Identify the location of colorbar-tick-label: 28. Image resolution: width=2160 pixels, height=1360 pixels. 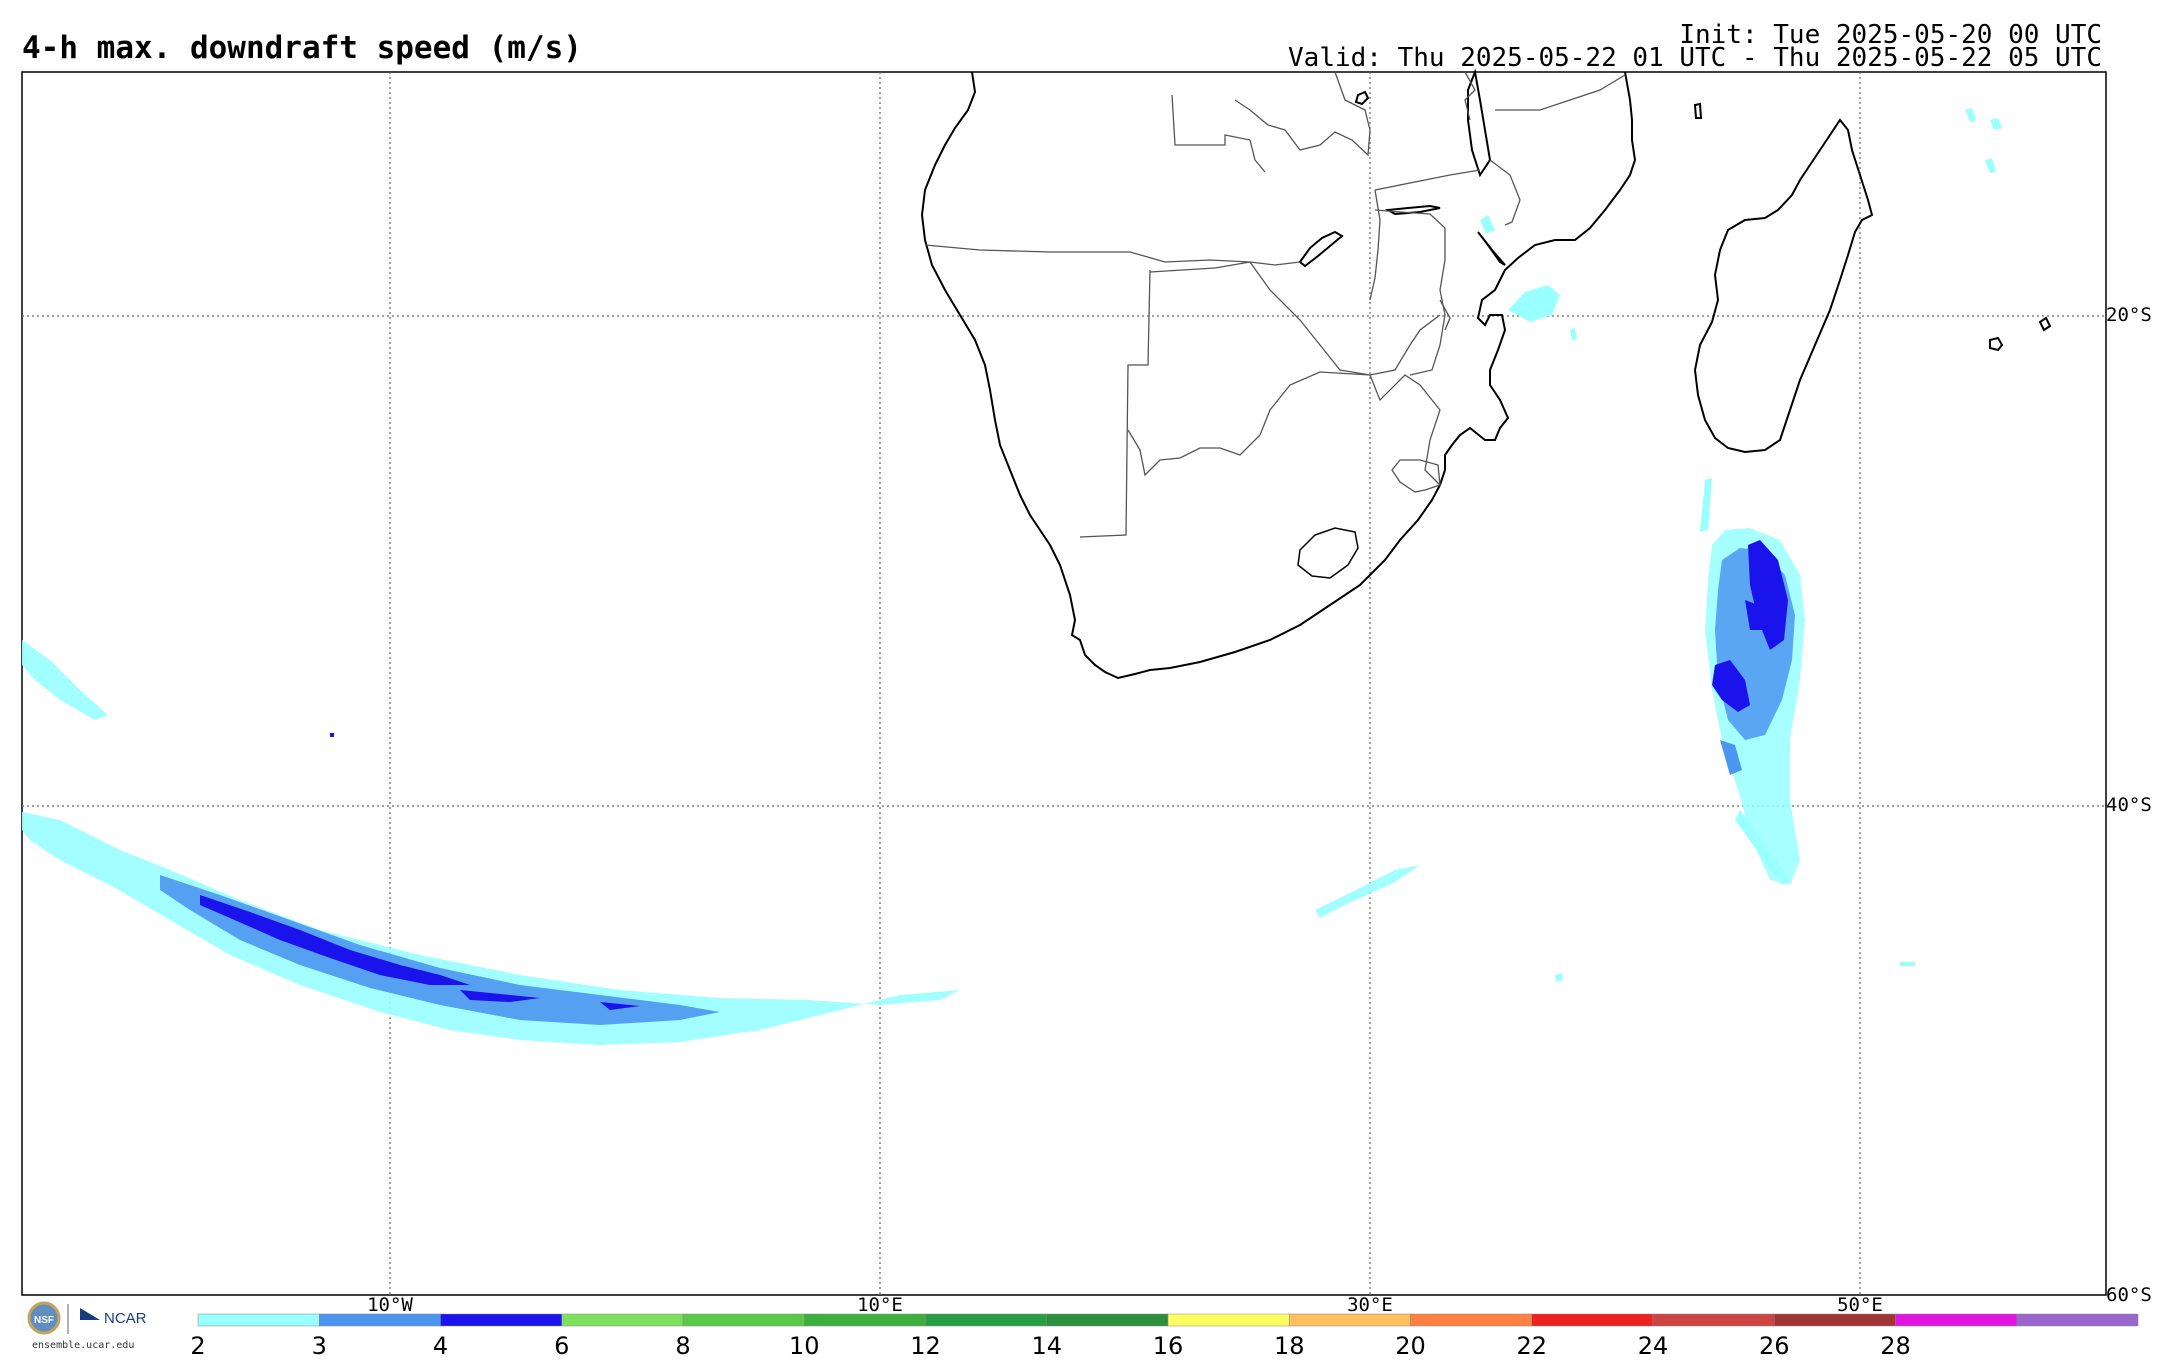
(1895, 1346).